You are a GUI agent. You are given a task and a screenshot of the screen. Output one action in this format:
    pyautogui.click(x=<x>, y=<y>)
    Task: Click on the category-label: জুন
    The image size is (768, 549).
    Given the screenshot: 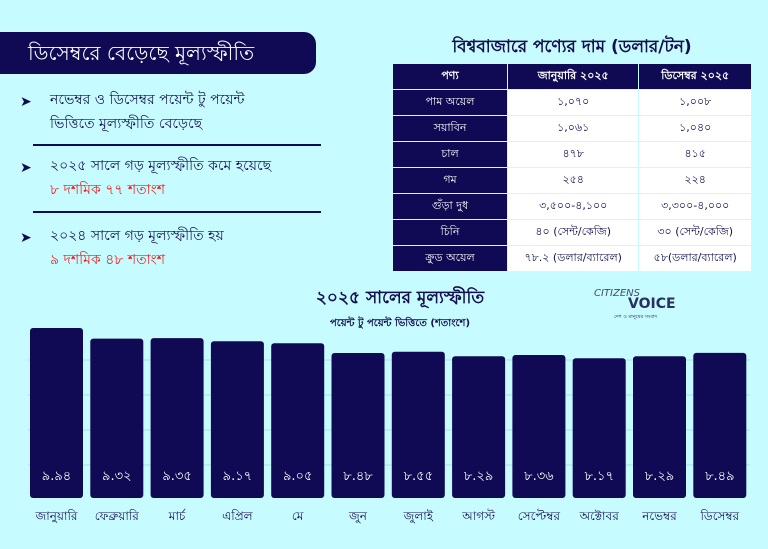 What is the action you would take?
    pyautogui.click(x=358, y=516)
    